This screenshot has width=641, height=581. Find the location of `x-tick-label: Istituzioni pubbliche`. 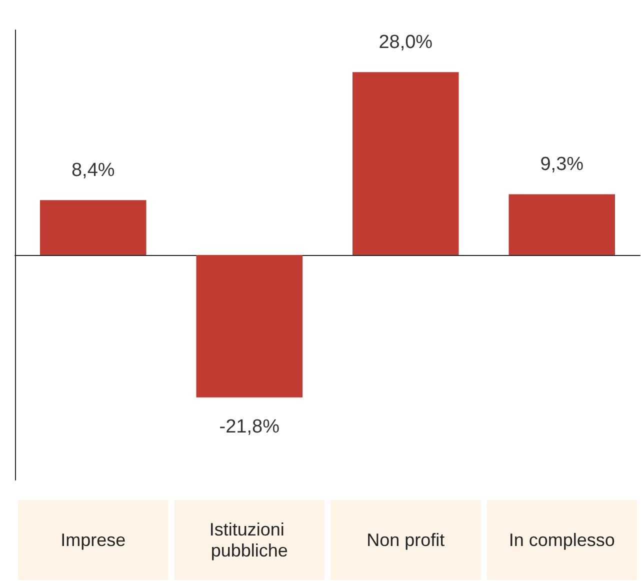

x-tick-label: Istituzioni pubbliche is located at coordinates (249, 540).